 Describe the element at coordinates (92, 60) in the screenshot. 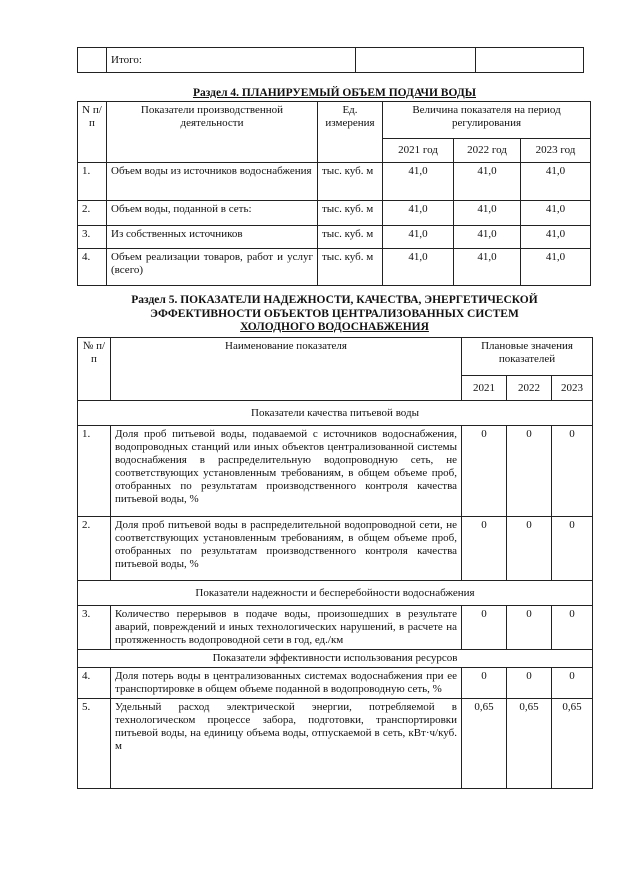

I see `itogo-num-cell` at that location.